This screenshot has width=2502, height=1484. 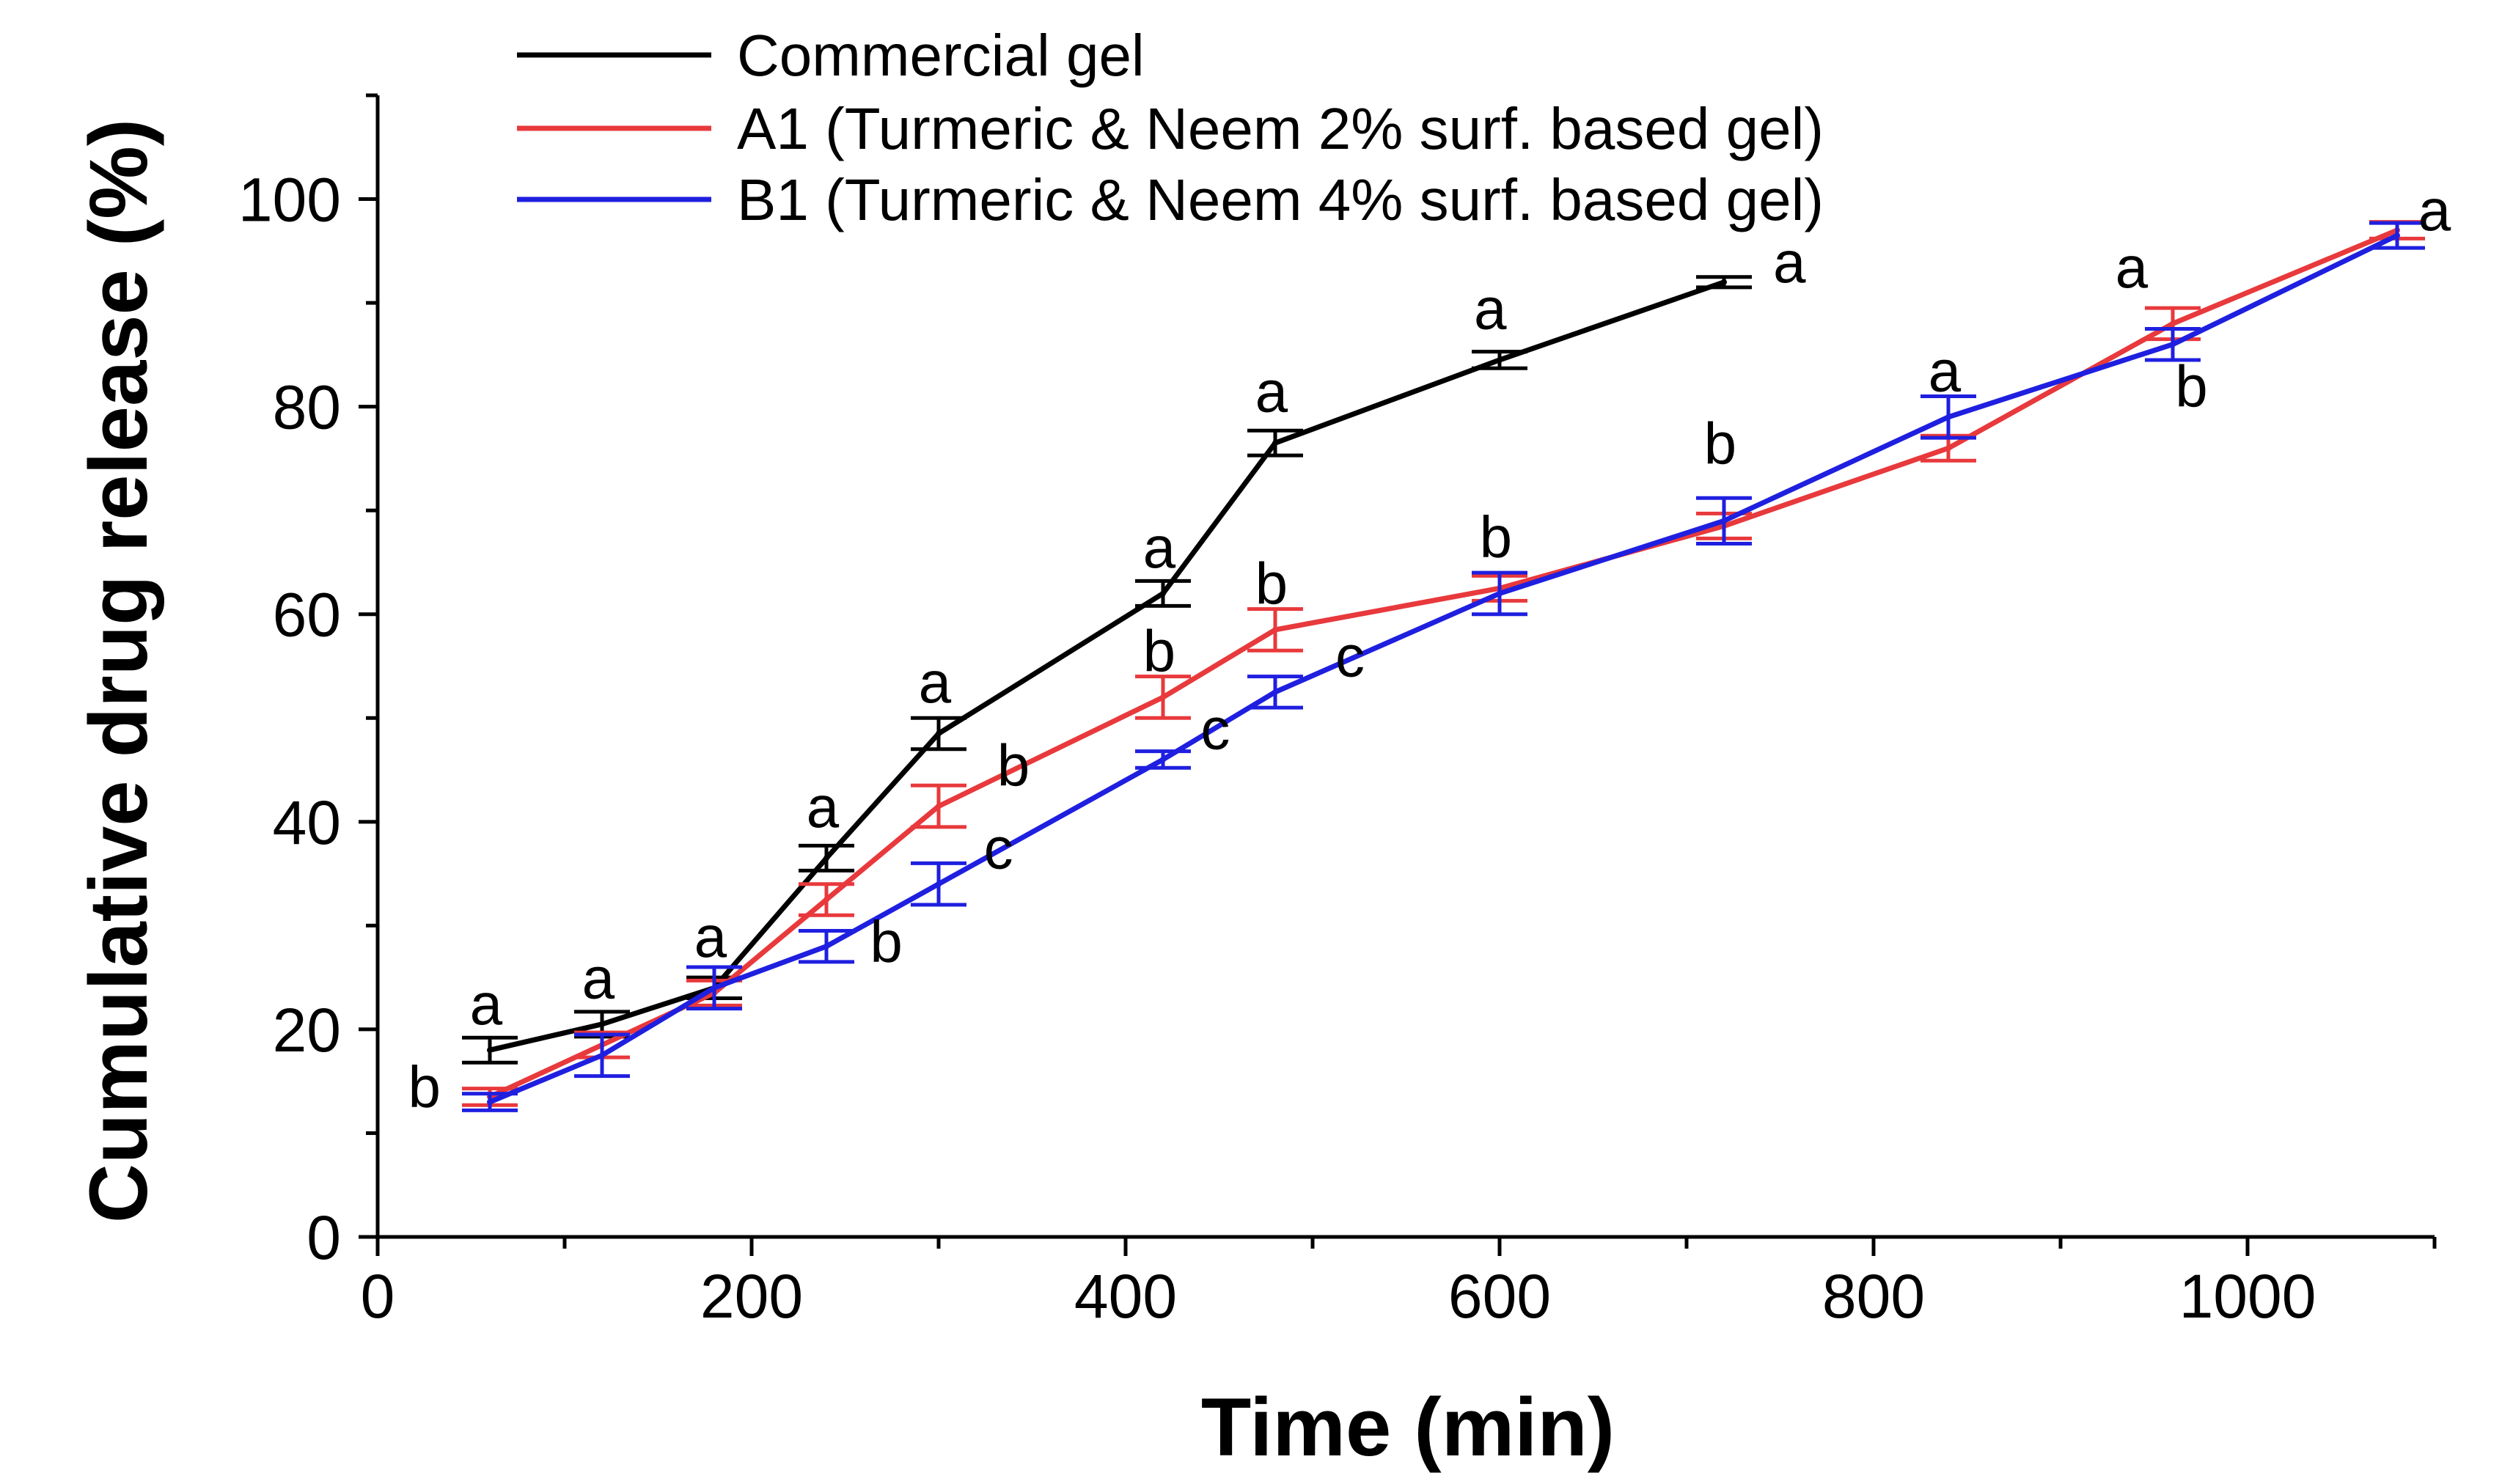 I want to click on x-tick-label: 600, so click(x=1500, y=1296).